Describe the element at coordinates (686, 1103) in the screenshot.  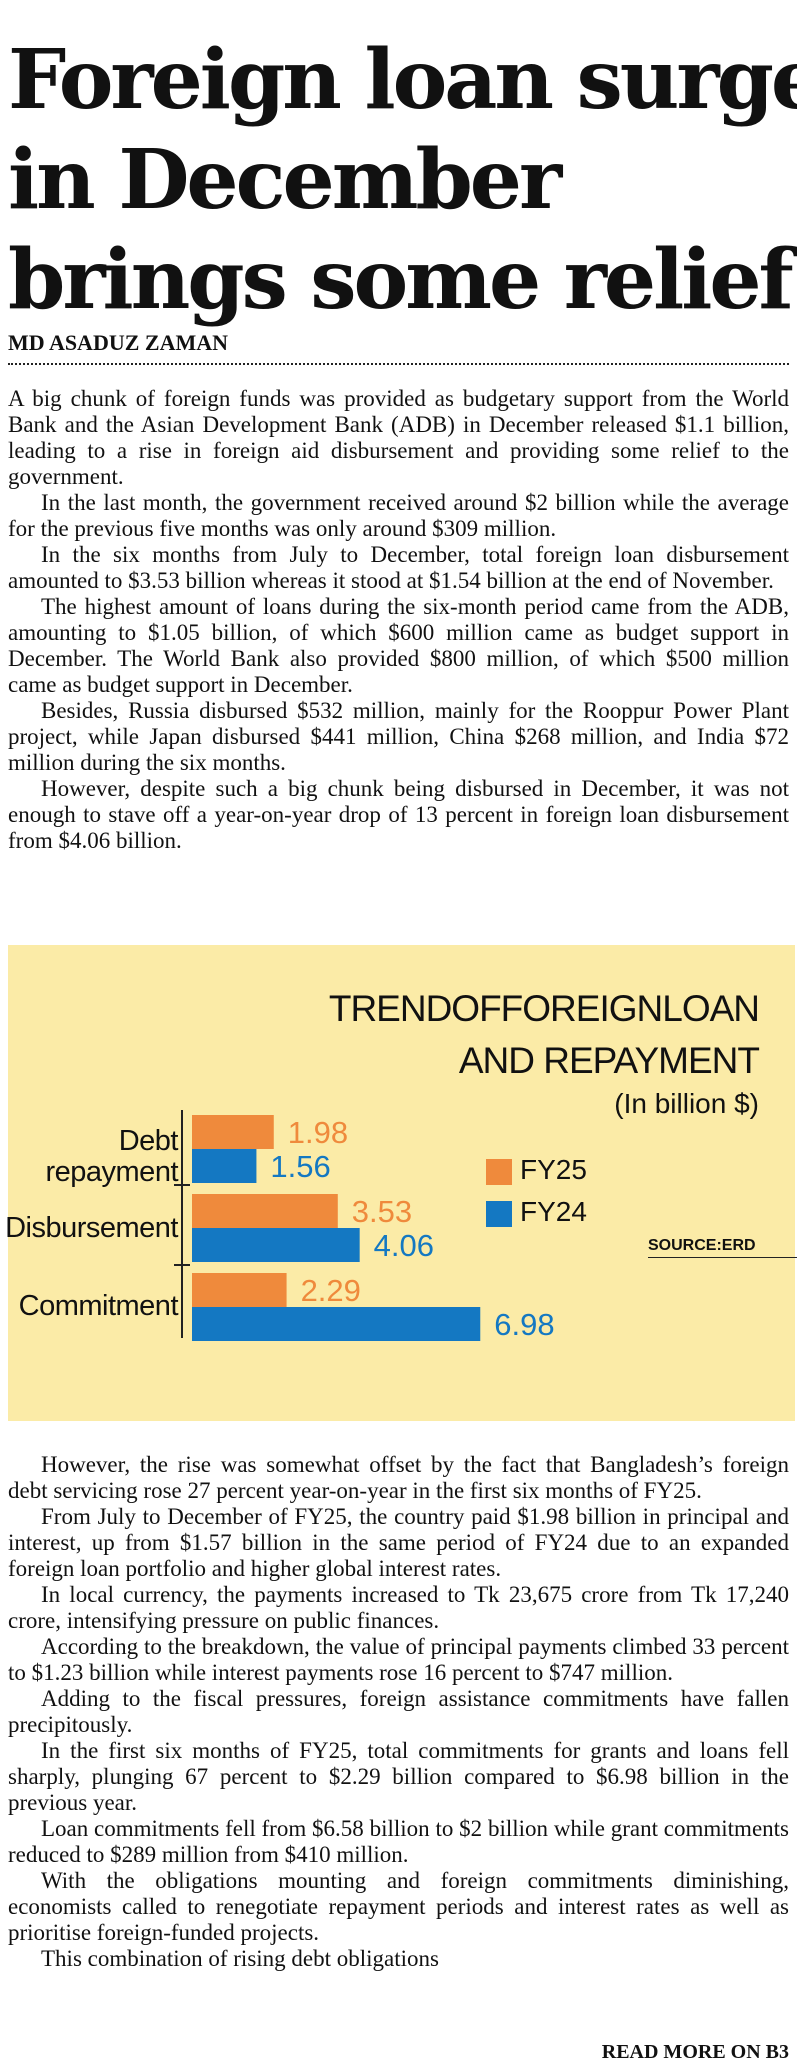
I see `chart-unit: (In billion $)` at that location.